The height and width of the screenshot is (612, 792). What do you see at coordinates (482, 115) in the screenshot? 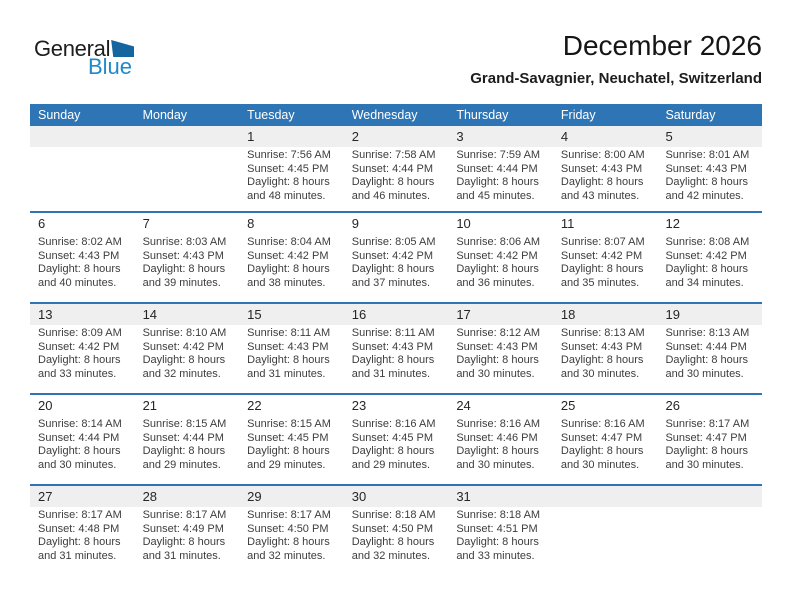
I see `weekday-thursday: Thursday` at bounding box center [482, 115].